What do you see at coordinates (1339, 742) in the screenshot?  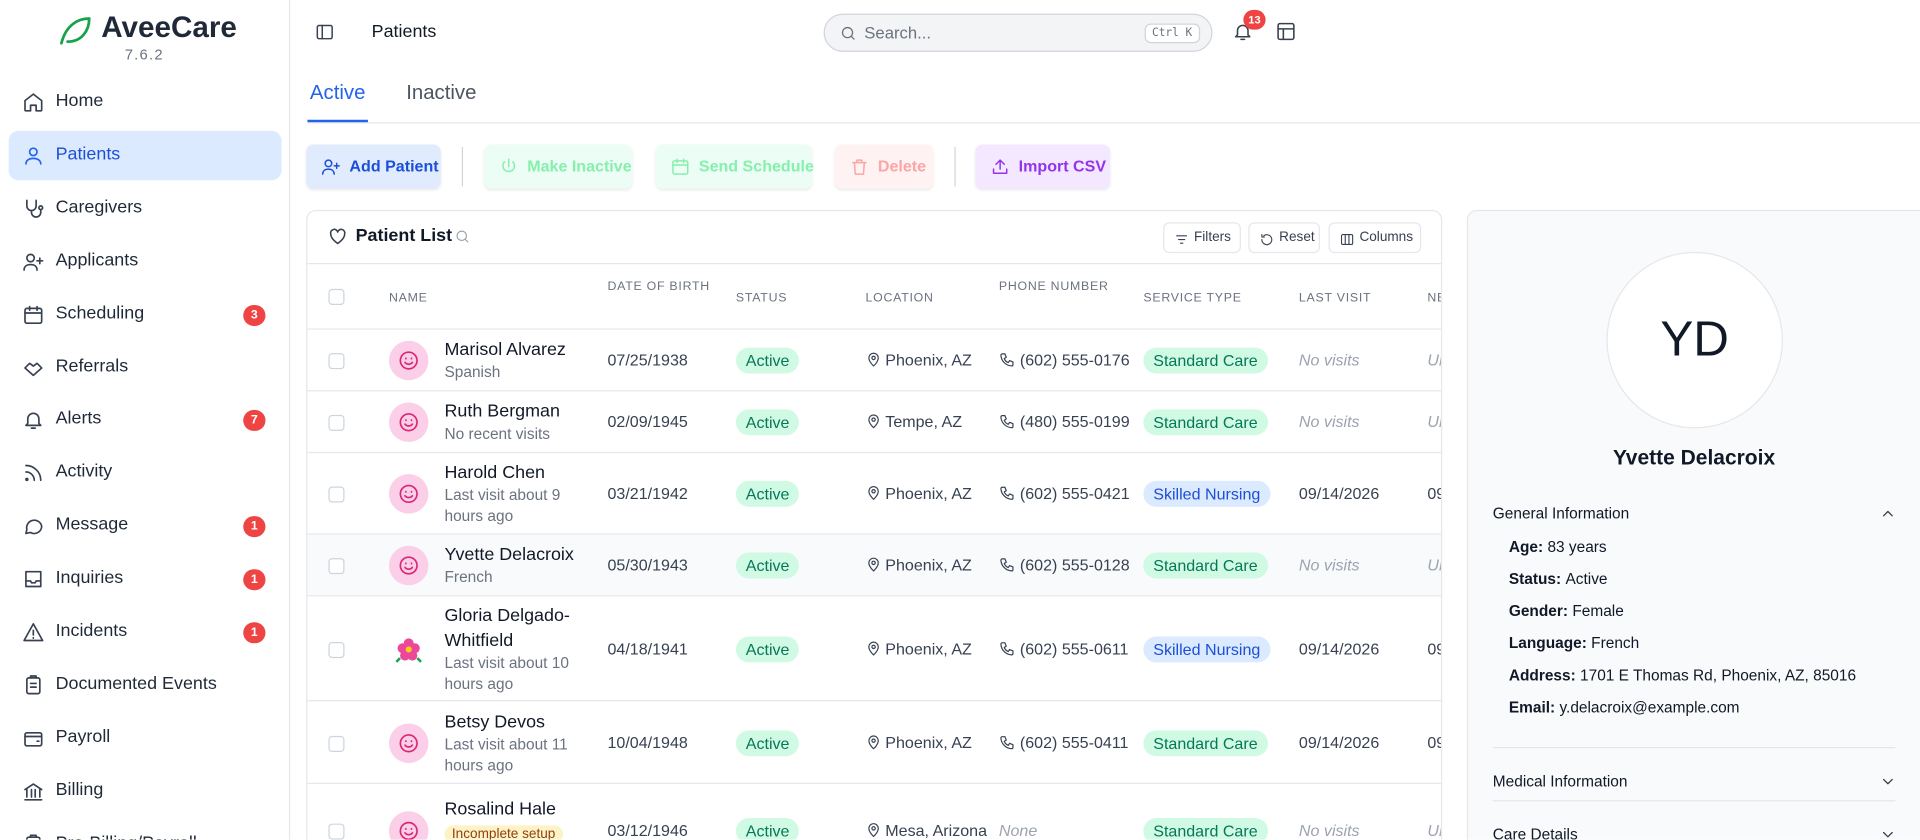 I see `last-visit: 09/14/2026` at bounding box center [1339, 742].